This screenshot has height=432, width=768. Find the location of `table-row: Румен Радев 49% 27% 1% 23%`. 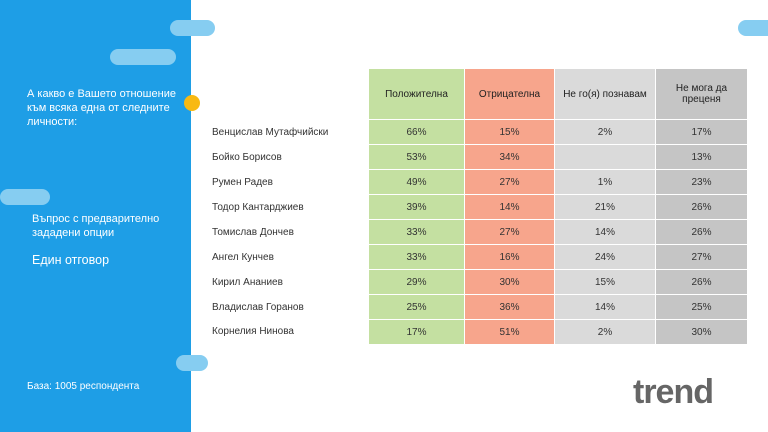

table-row: Румен Радев 49% 27% 1% 23% is located at coordinates (477, 182).